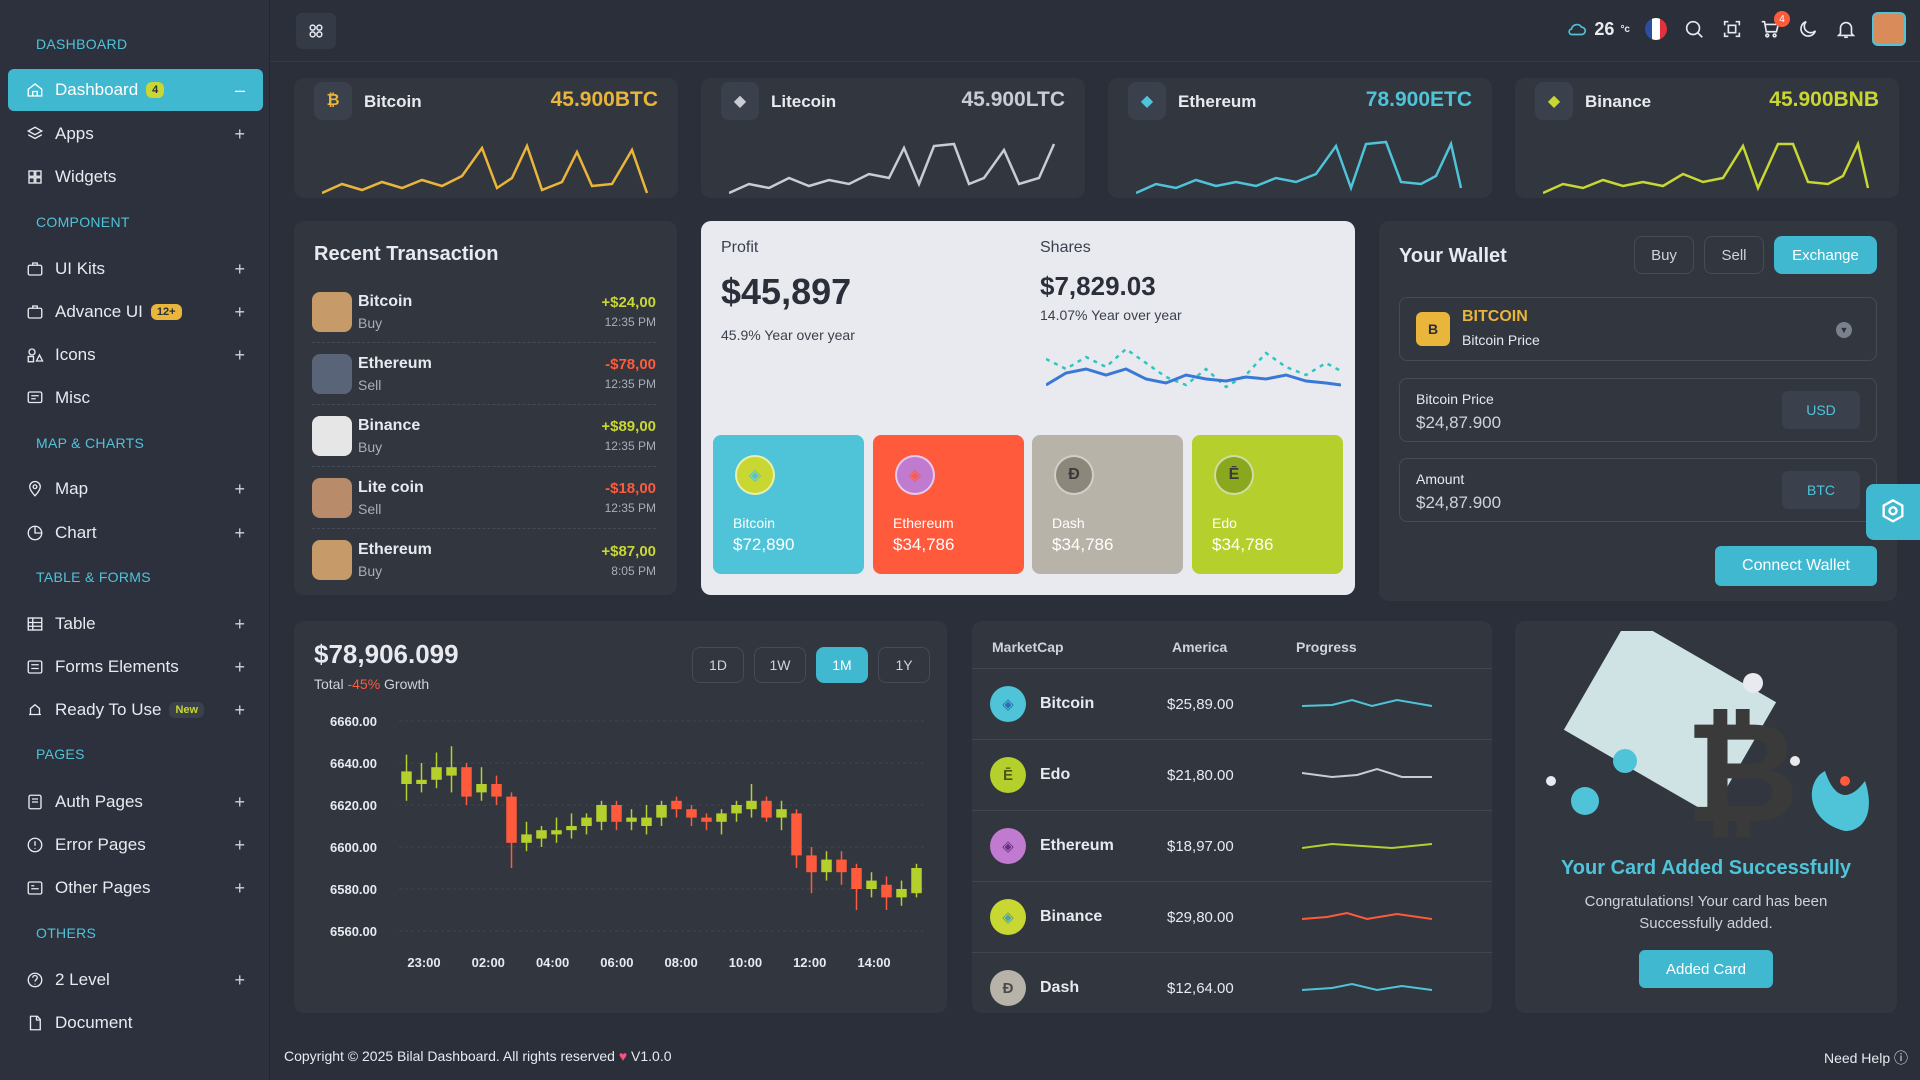  What do you see at coordinates (135, 269) in the screenshot?
I see `sidebar-item-ui-kits: UI Kits +` at bounding box center [135, 269].